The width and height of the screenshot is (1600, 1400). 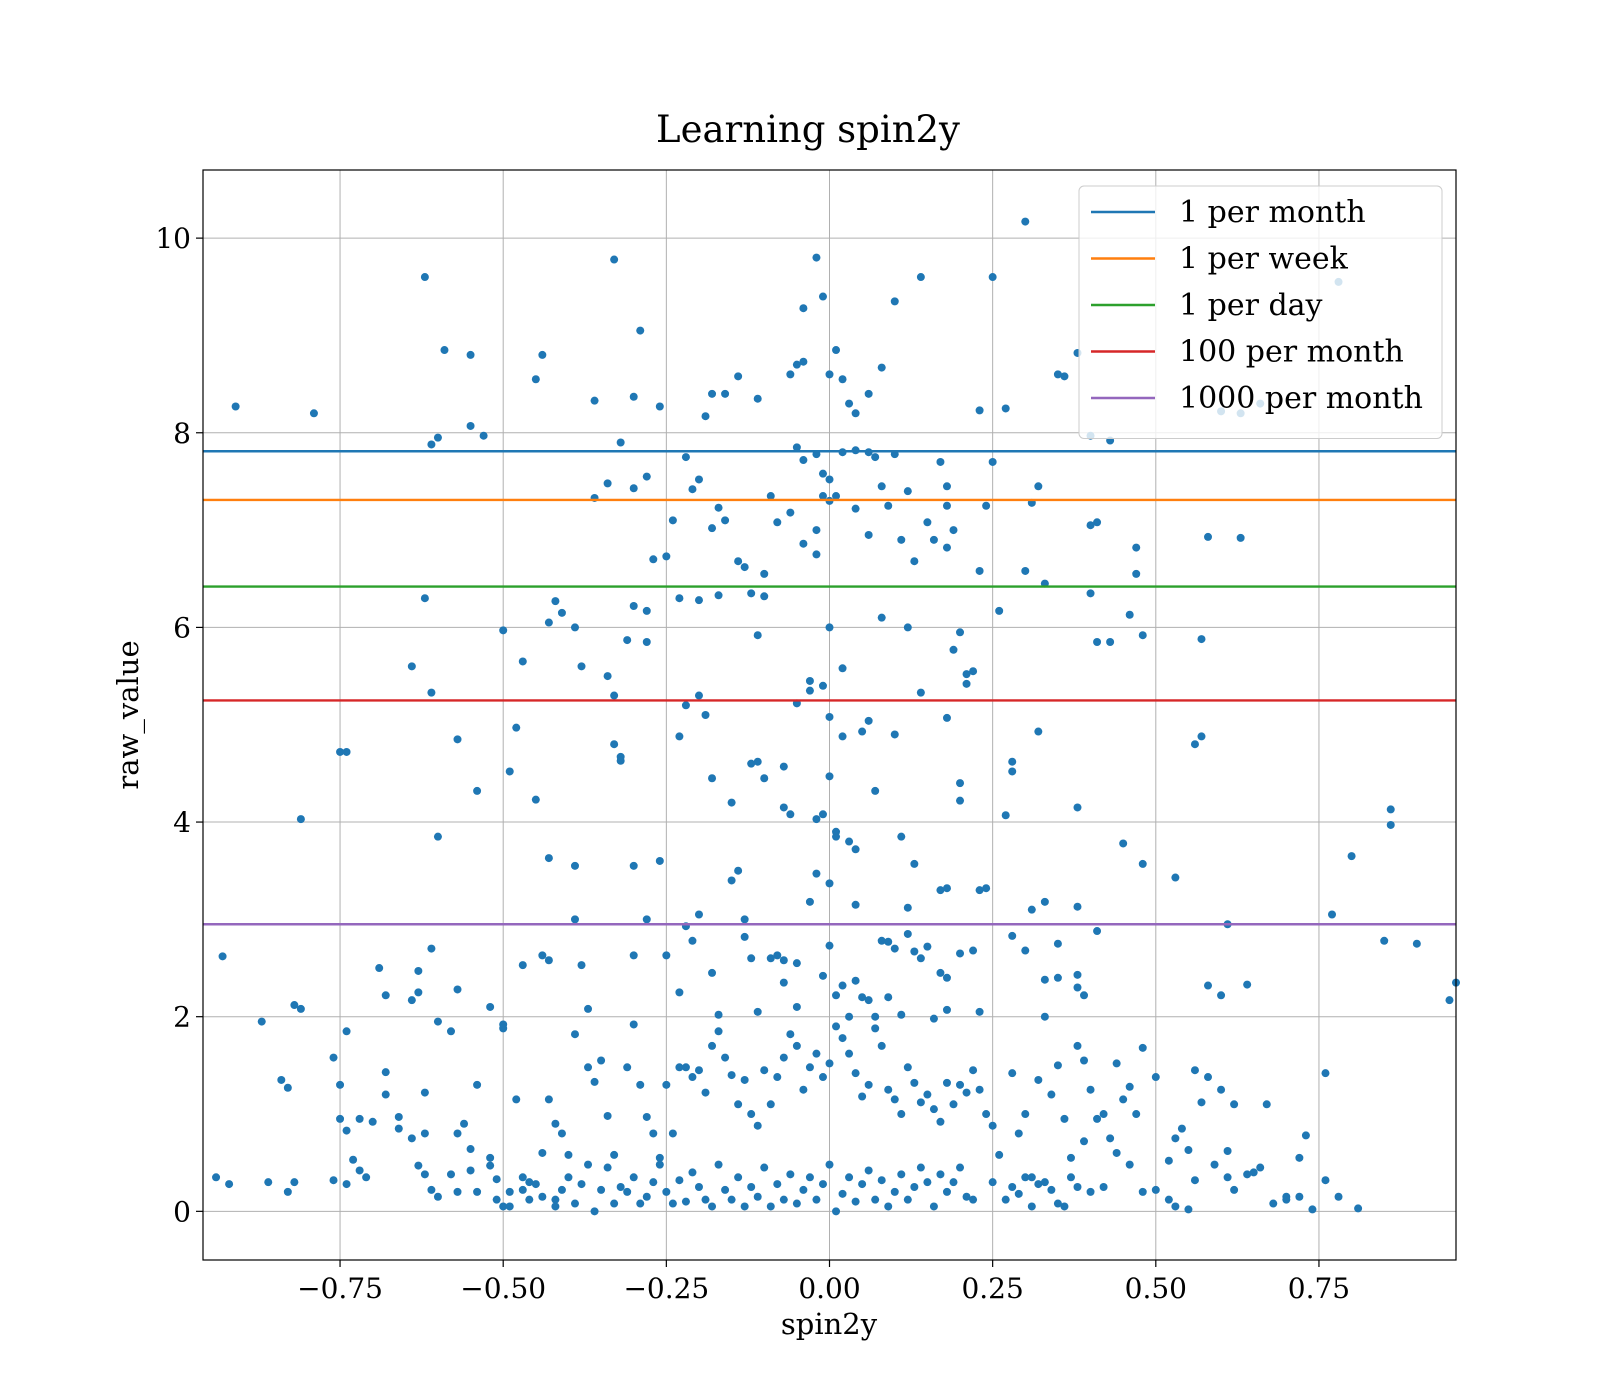 What do you see at coordinates (829, 1324) in the screenshot?
I see `x-axis-label: spin2y` at bounding box center [829, 1324].